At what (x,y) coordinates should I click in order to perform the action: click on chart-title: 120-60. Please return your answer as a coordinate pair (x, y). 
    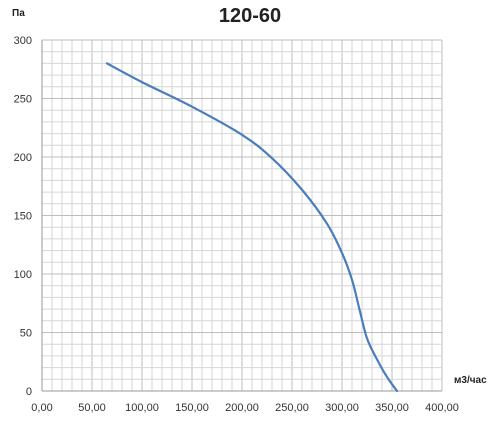
    Looking at the image, I should click on (250, 16).